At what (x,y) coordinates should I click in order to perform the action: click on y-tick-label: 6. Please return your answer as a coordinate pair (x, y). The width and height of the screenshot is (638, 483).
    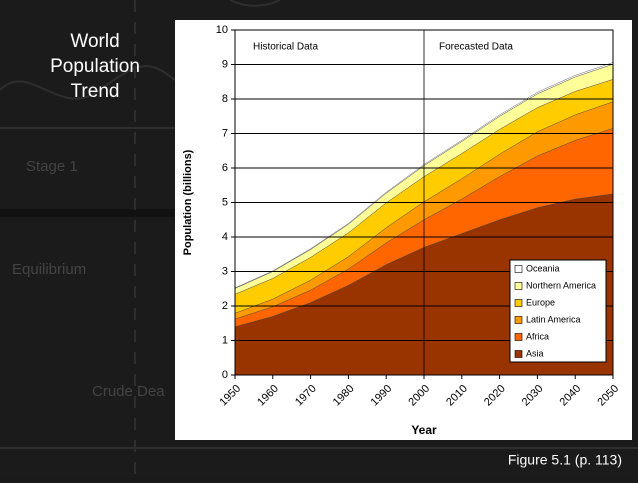
    Looking at the image, I should click on (225, 168).